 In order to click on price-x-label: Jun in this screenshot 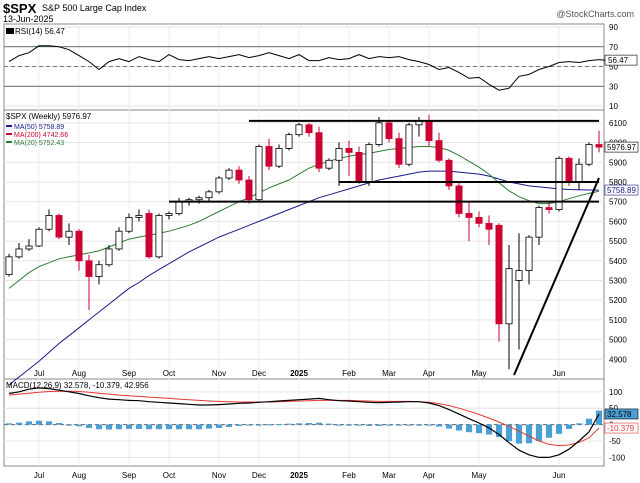, I will do `click(559, 373)`.